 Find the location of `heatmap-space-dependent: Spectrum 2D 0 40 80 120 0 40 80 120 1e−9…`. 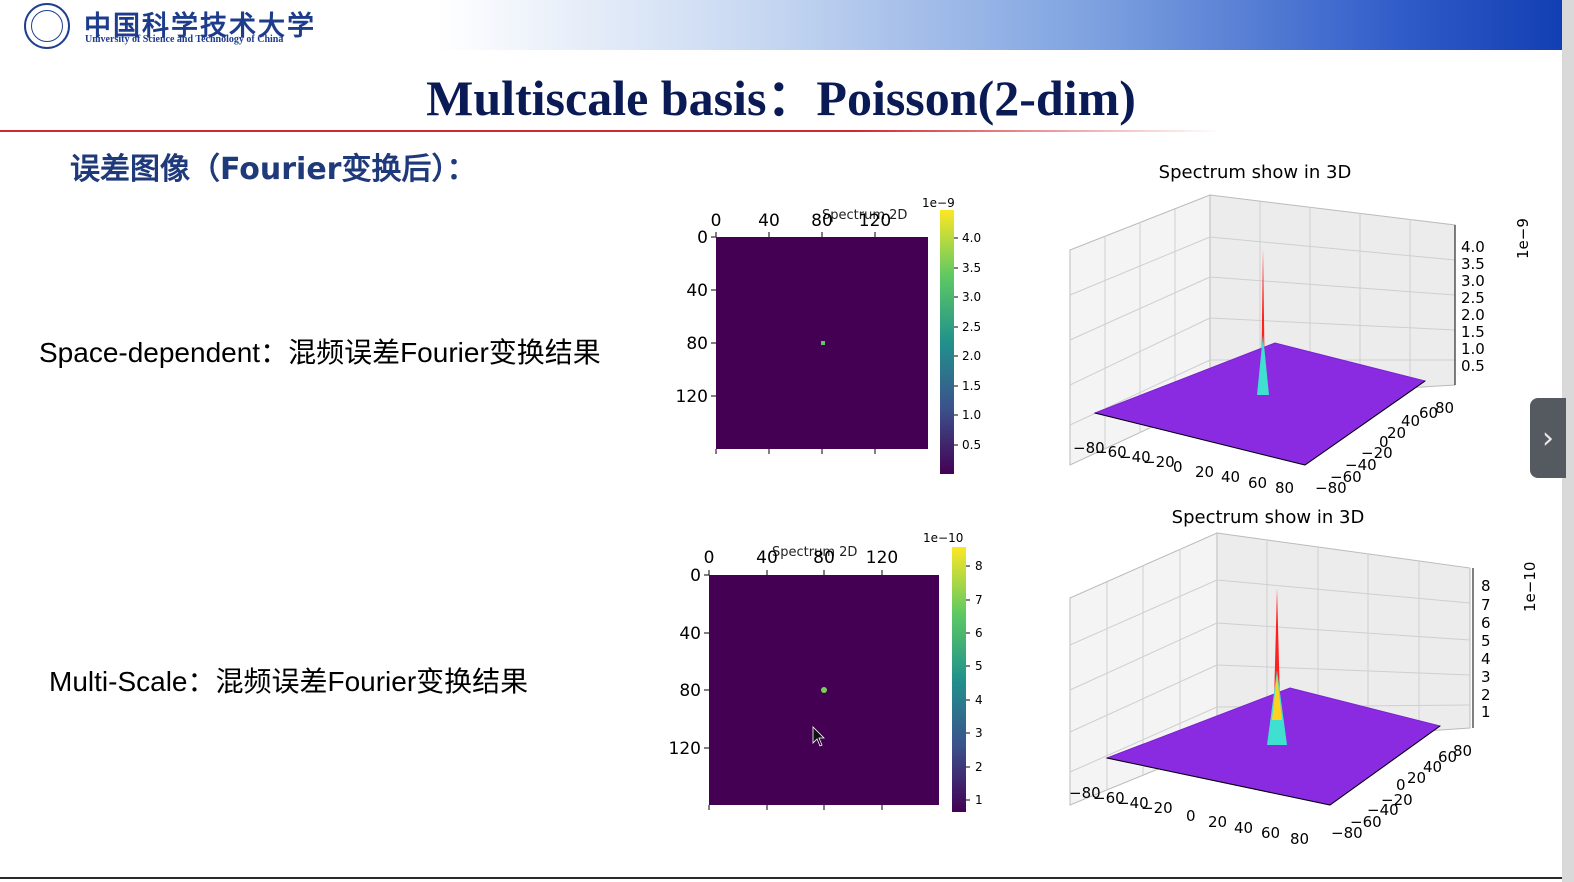

heatmap-space-dependent: Spectrum 2D 0 40 80 120 0 40 80 120 1e−9… is located at coordinates (828, 335).